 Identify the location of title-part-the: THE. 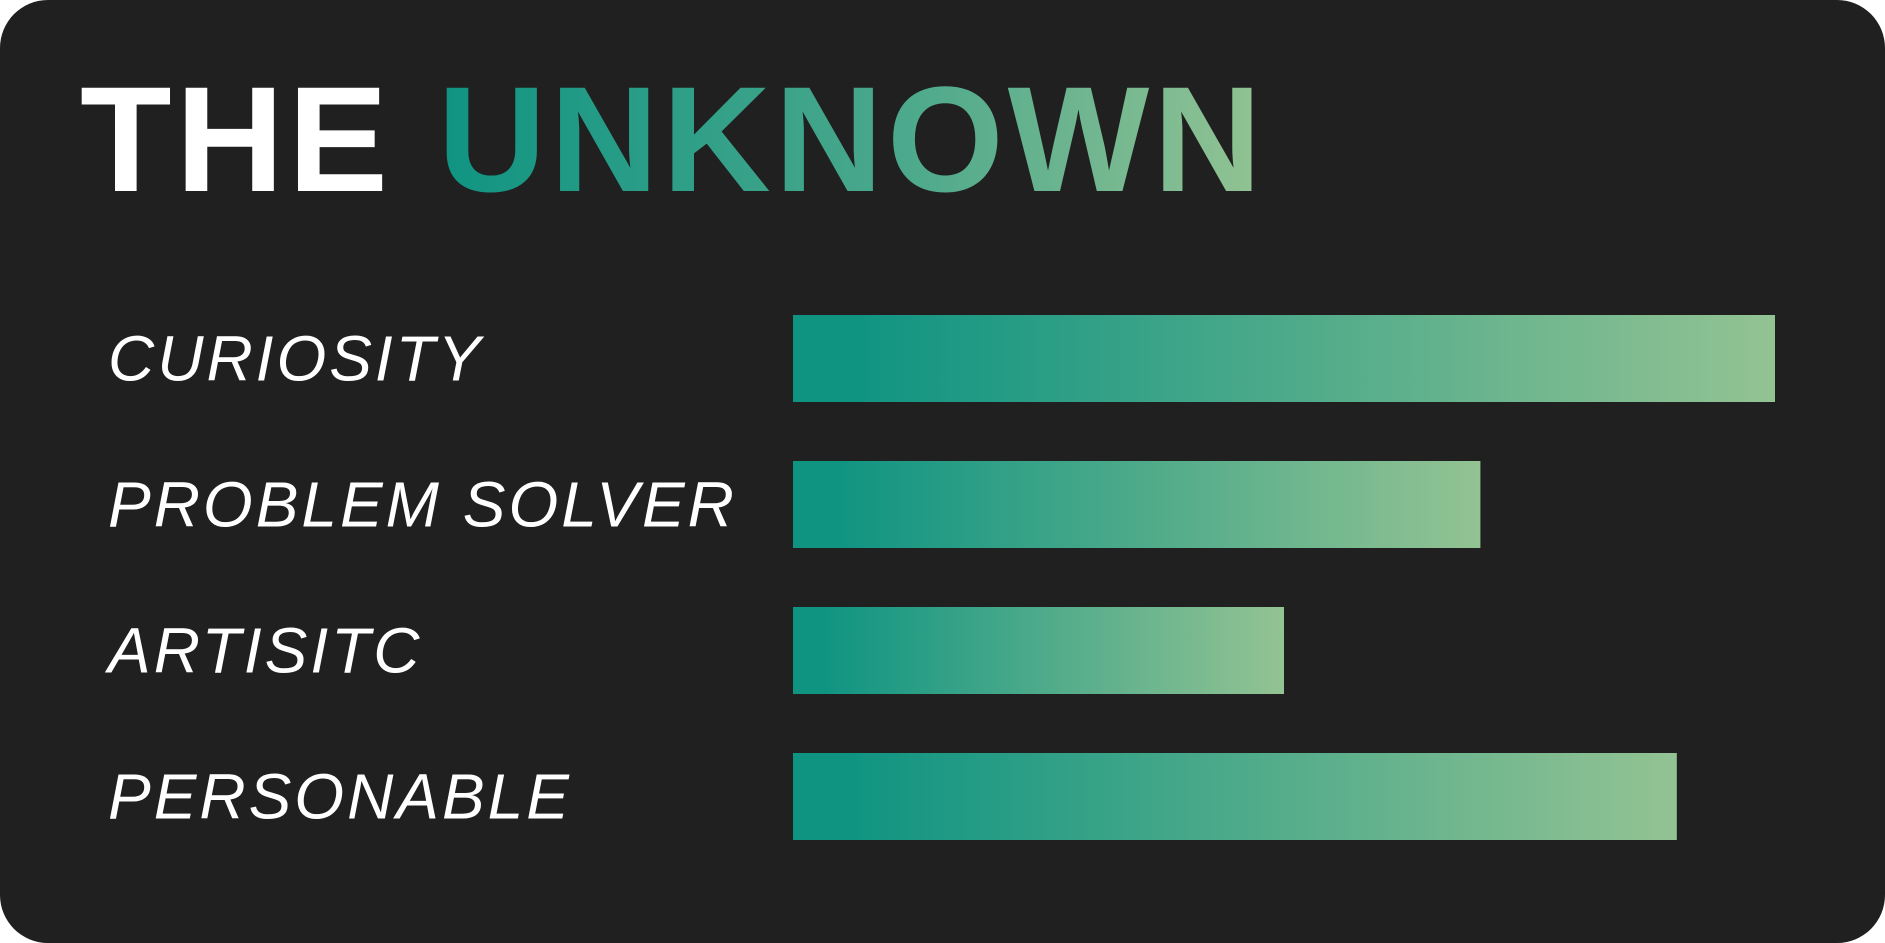
(236, 139).